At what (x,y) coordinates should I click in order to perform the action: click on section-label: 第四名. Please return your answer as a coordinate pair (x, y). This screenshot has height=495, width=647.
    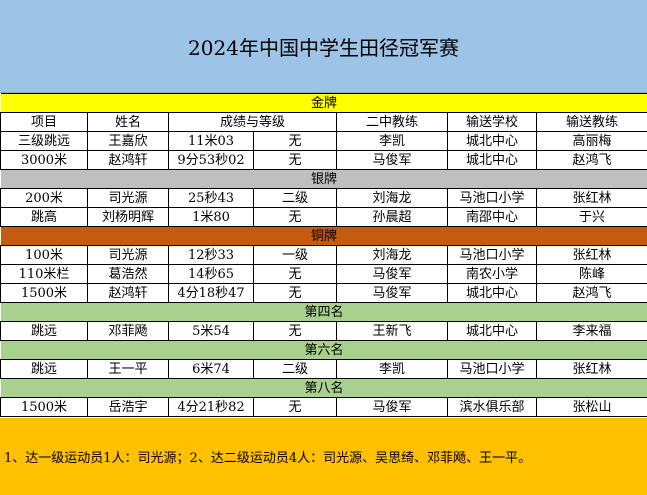
    Looking at the image, I should click on (323, 312).